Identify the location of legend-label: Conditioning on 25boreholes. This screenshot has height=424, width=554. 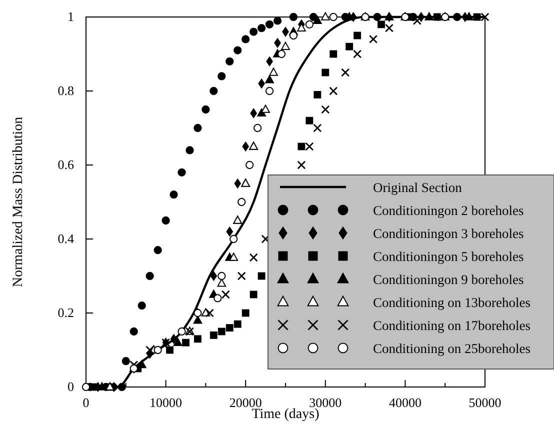
(451, 348).